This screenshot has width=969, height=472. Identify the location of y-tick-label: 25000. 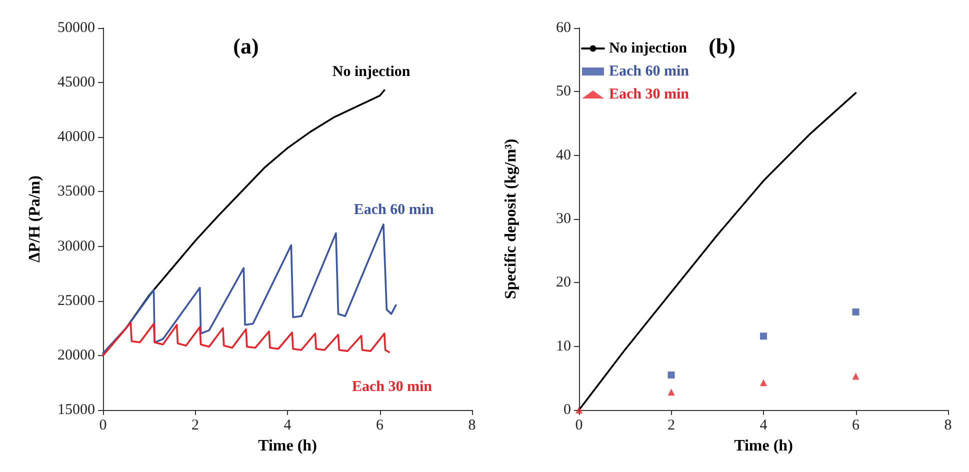
(76, 300).